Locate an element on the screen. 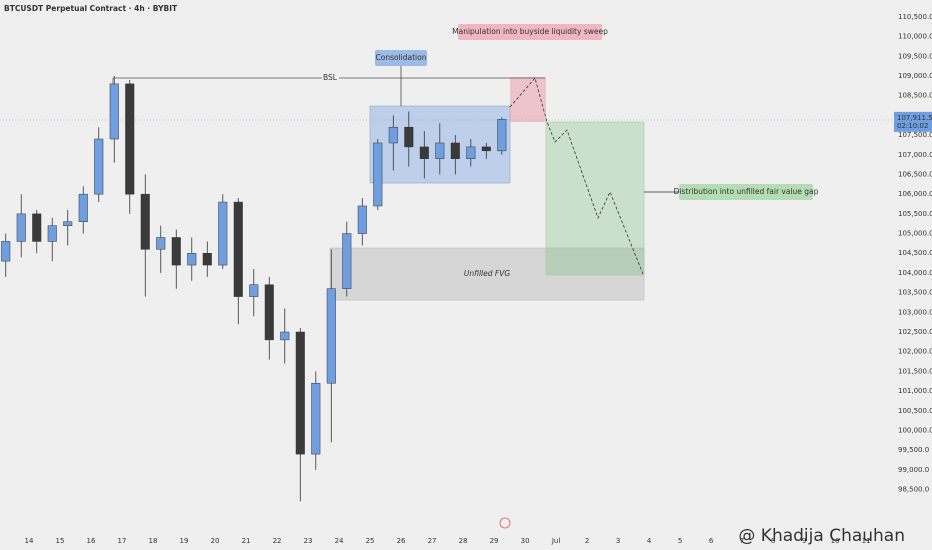 Image resolution: width=932 pixels, height=550 pixels. x-tick-label: 30 is located at coordinates (525, 541).